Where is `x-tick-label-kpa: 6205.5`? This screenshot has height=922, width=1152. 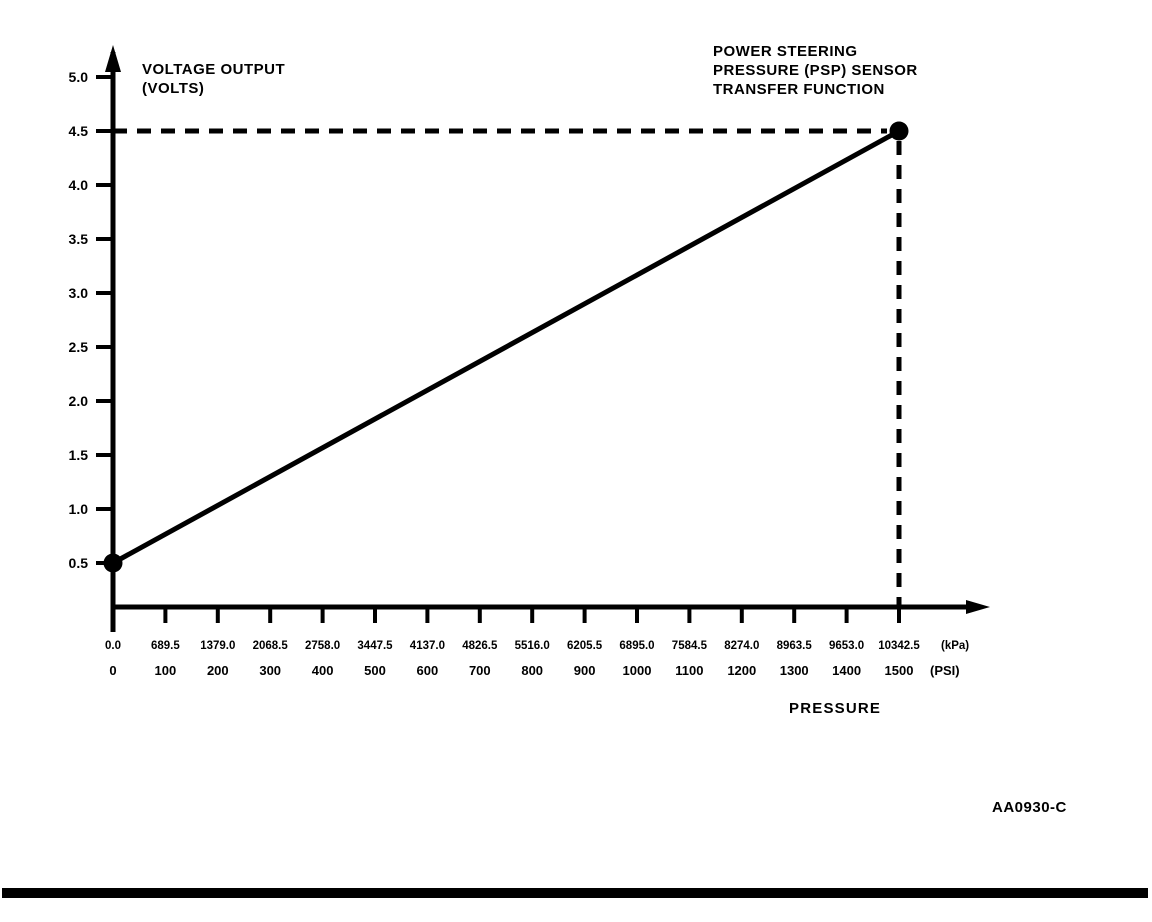 x-tick-label-kpa: 6205.5 is located at coordinates (585, 646).